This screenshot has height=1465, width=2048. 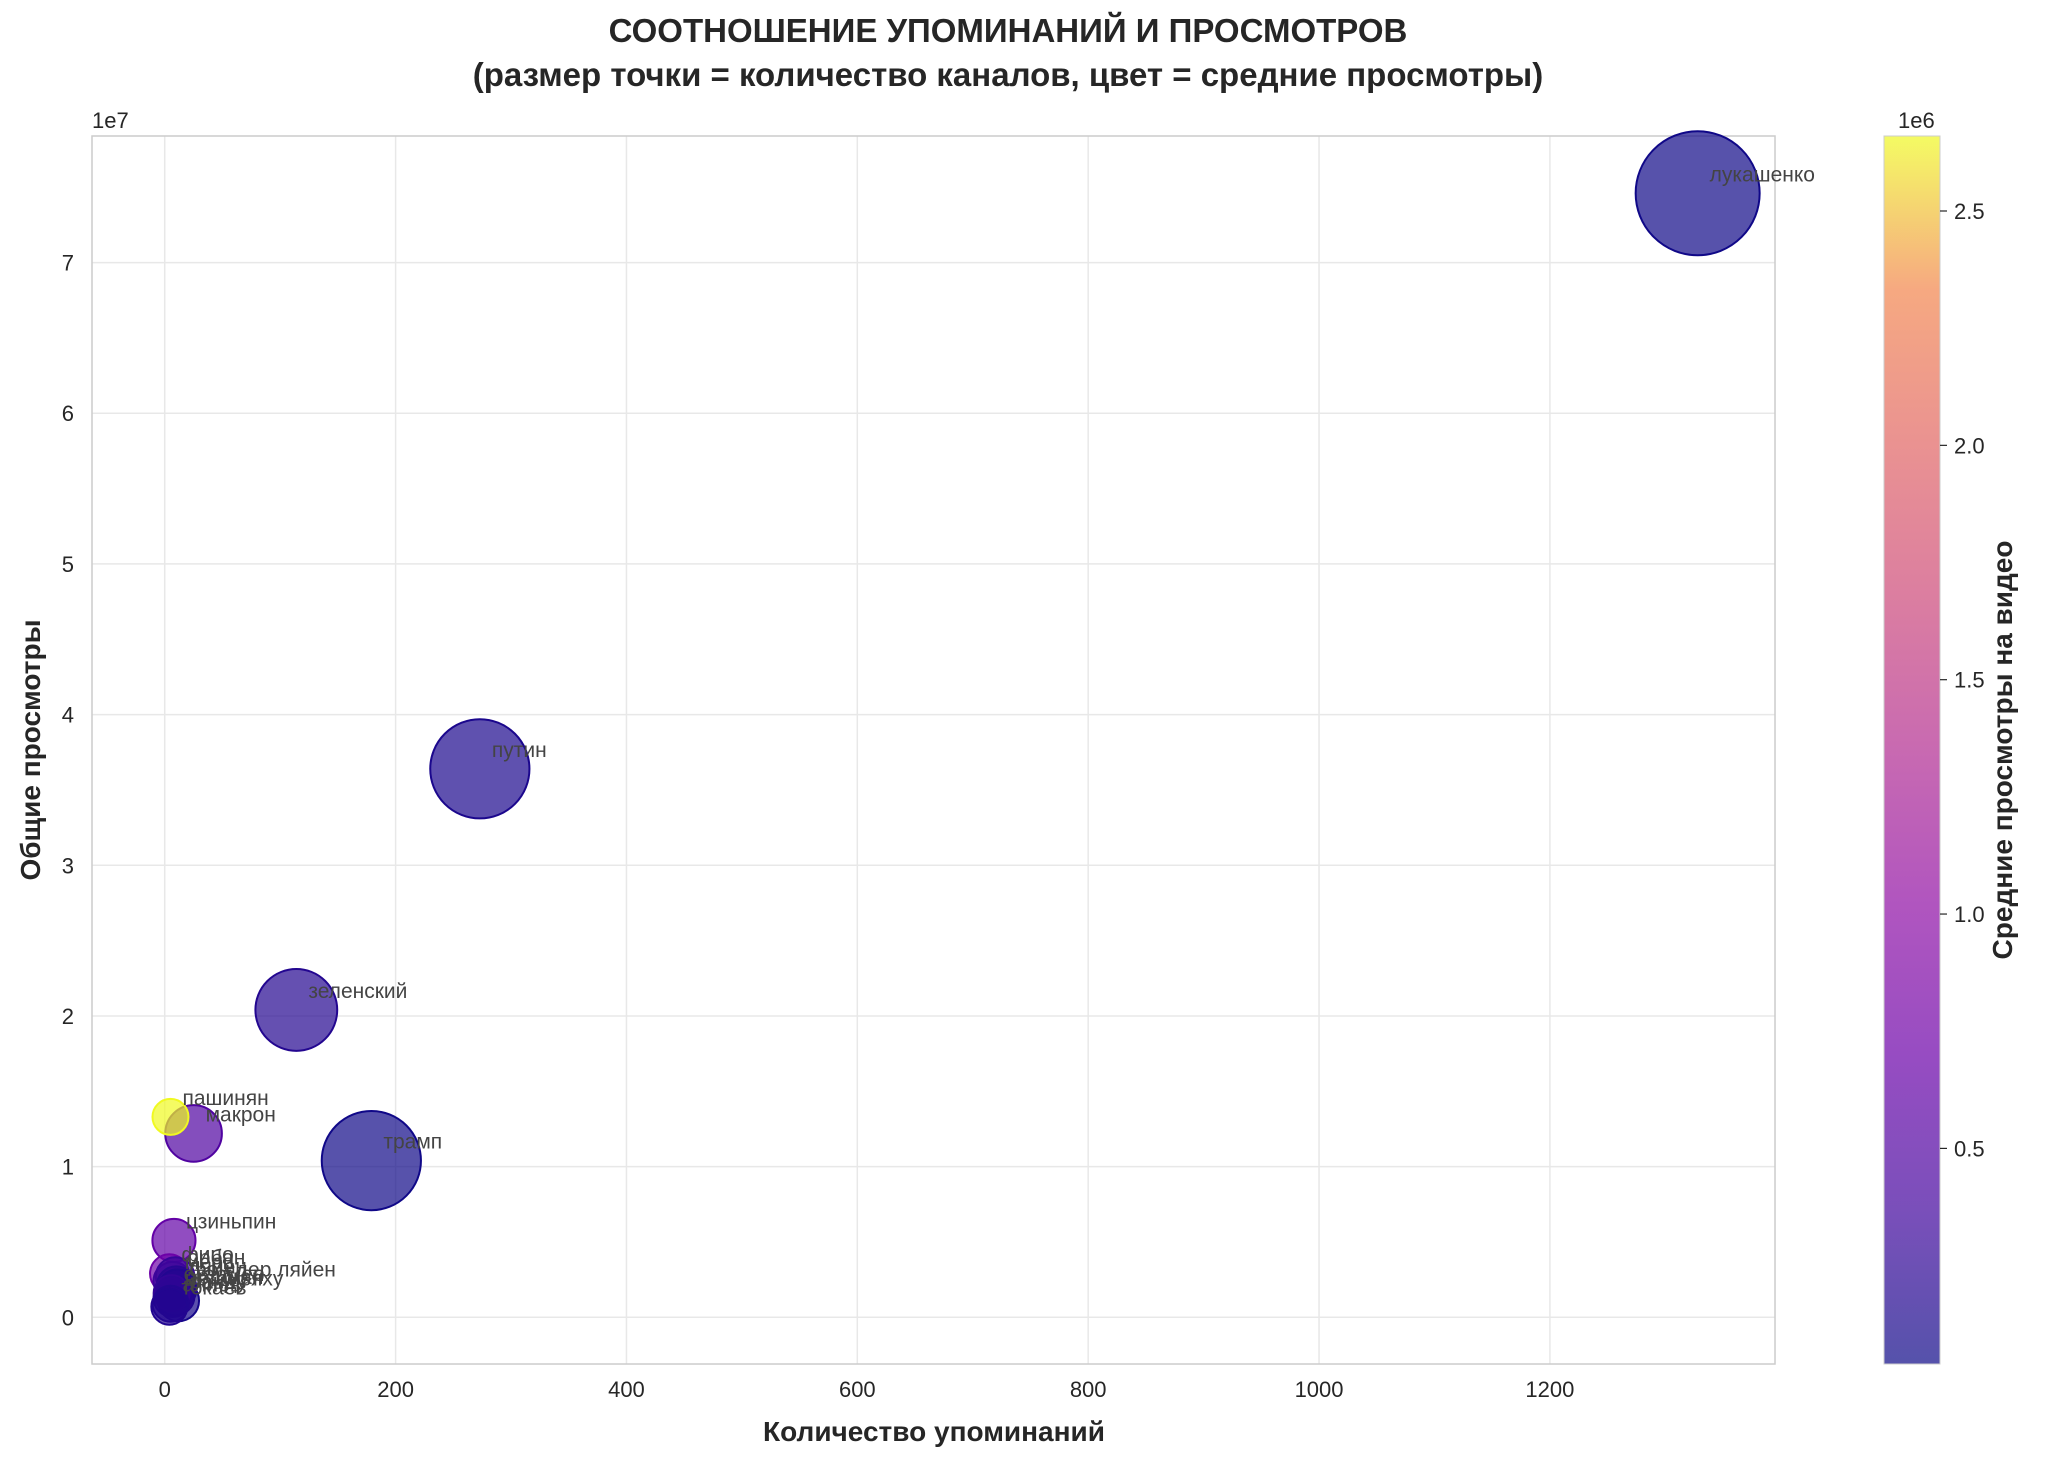 I want to click on colorbar-ticks: 0.5 1.0 1.5 2.0 2.5, so click(x=1962, y=680).